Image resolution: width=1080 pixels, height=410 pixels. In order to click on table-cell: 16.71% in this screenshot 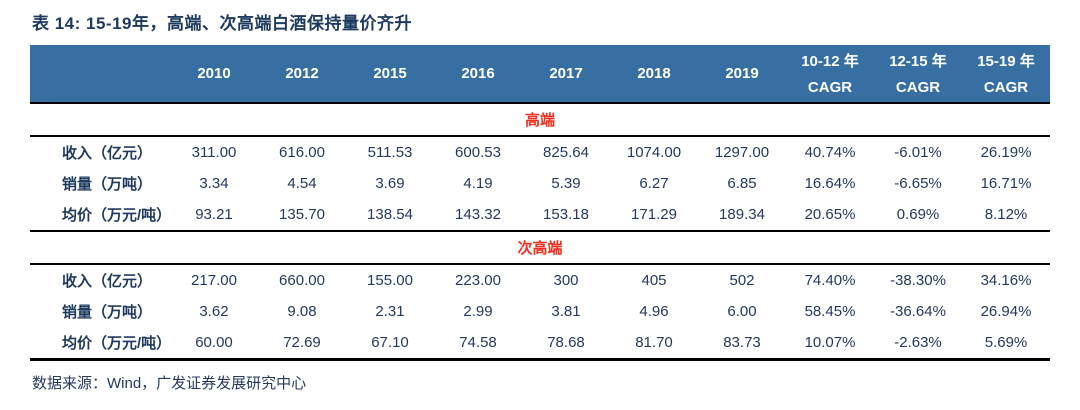, I will do `click(1006, 183)`.